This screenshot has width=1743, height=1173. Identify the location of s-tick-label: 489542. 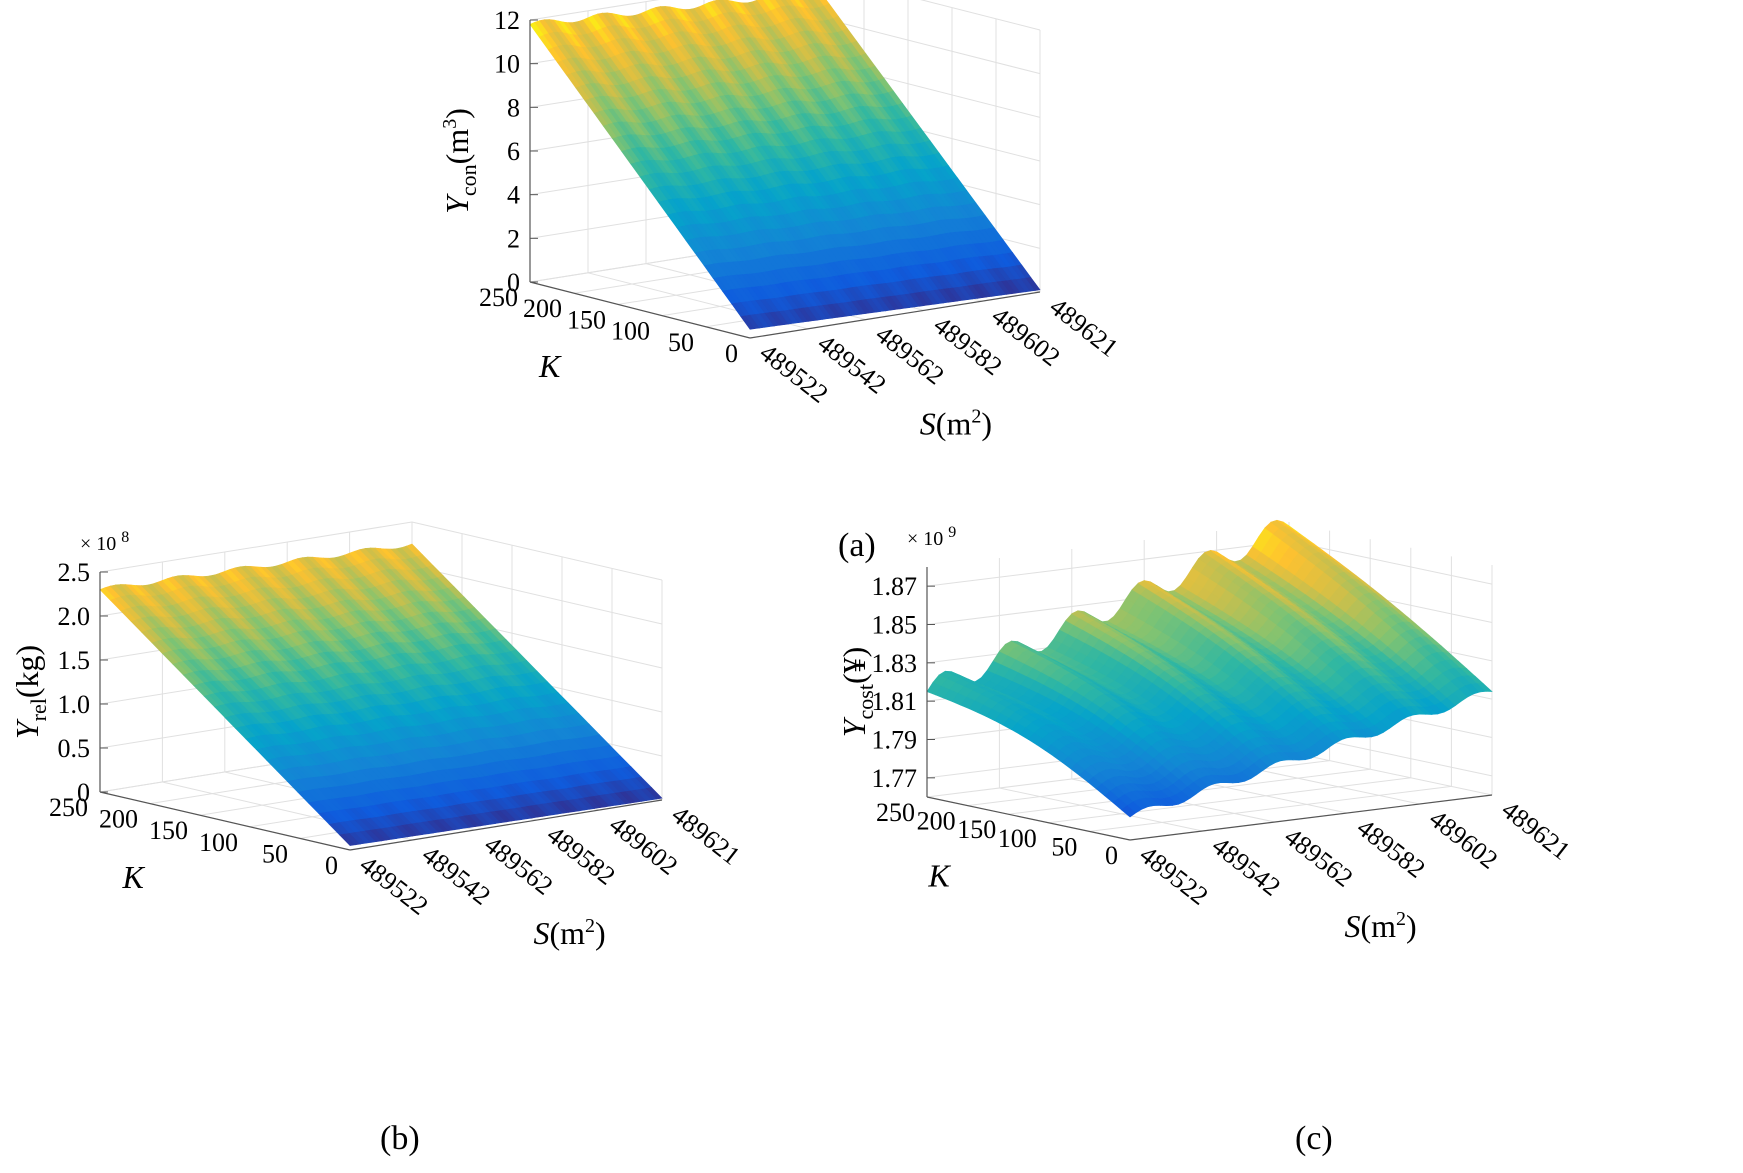
(1246, 866).